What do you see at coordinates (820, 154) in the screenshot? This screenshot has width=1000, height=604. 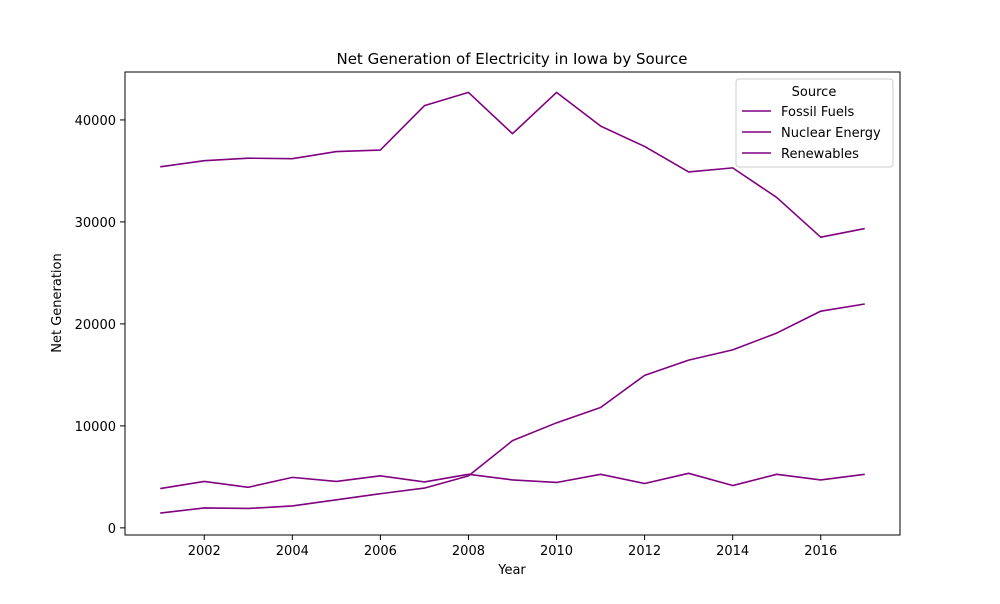 I see `legend-label-renewables: Renewables` at bounding box center [820, 154].